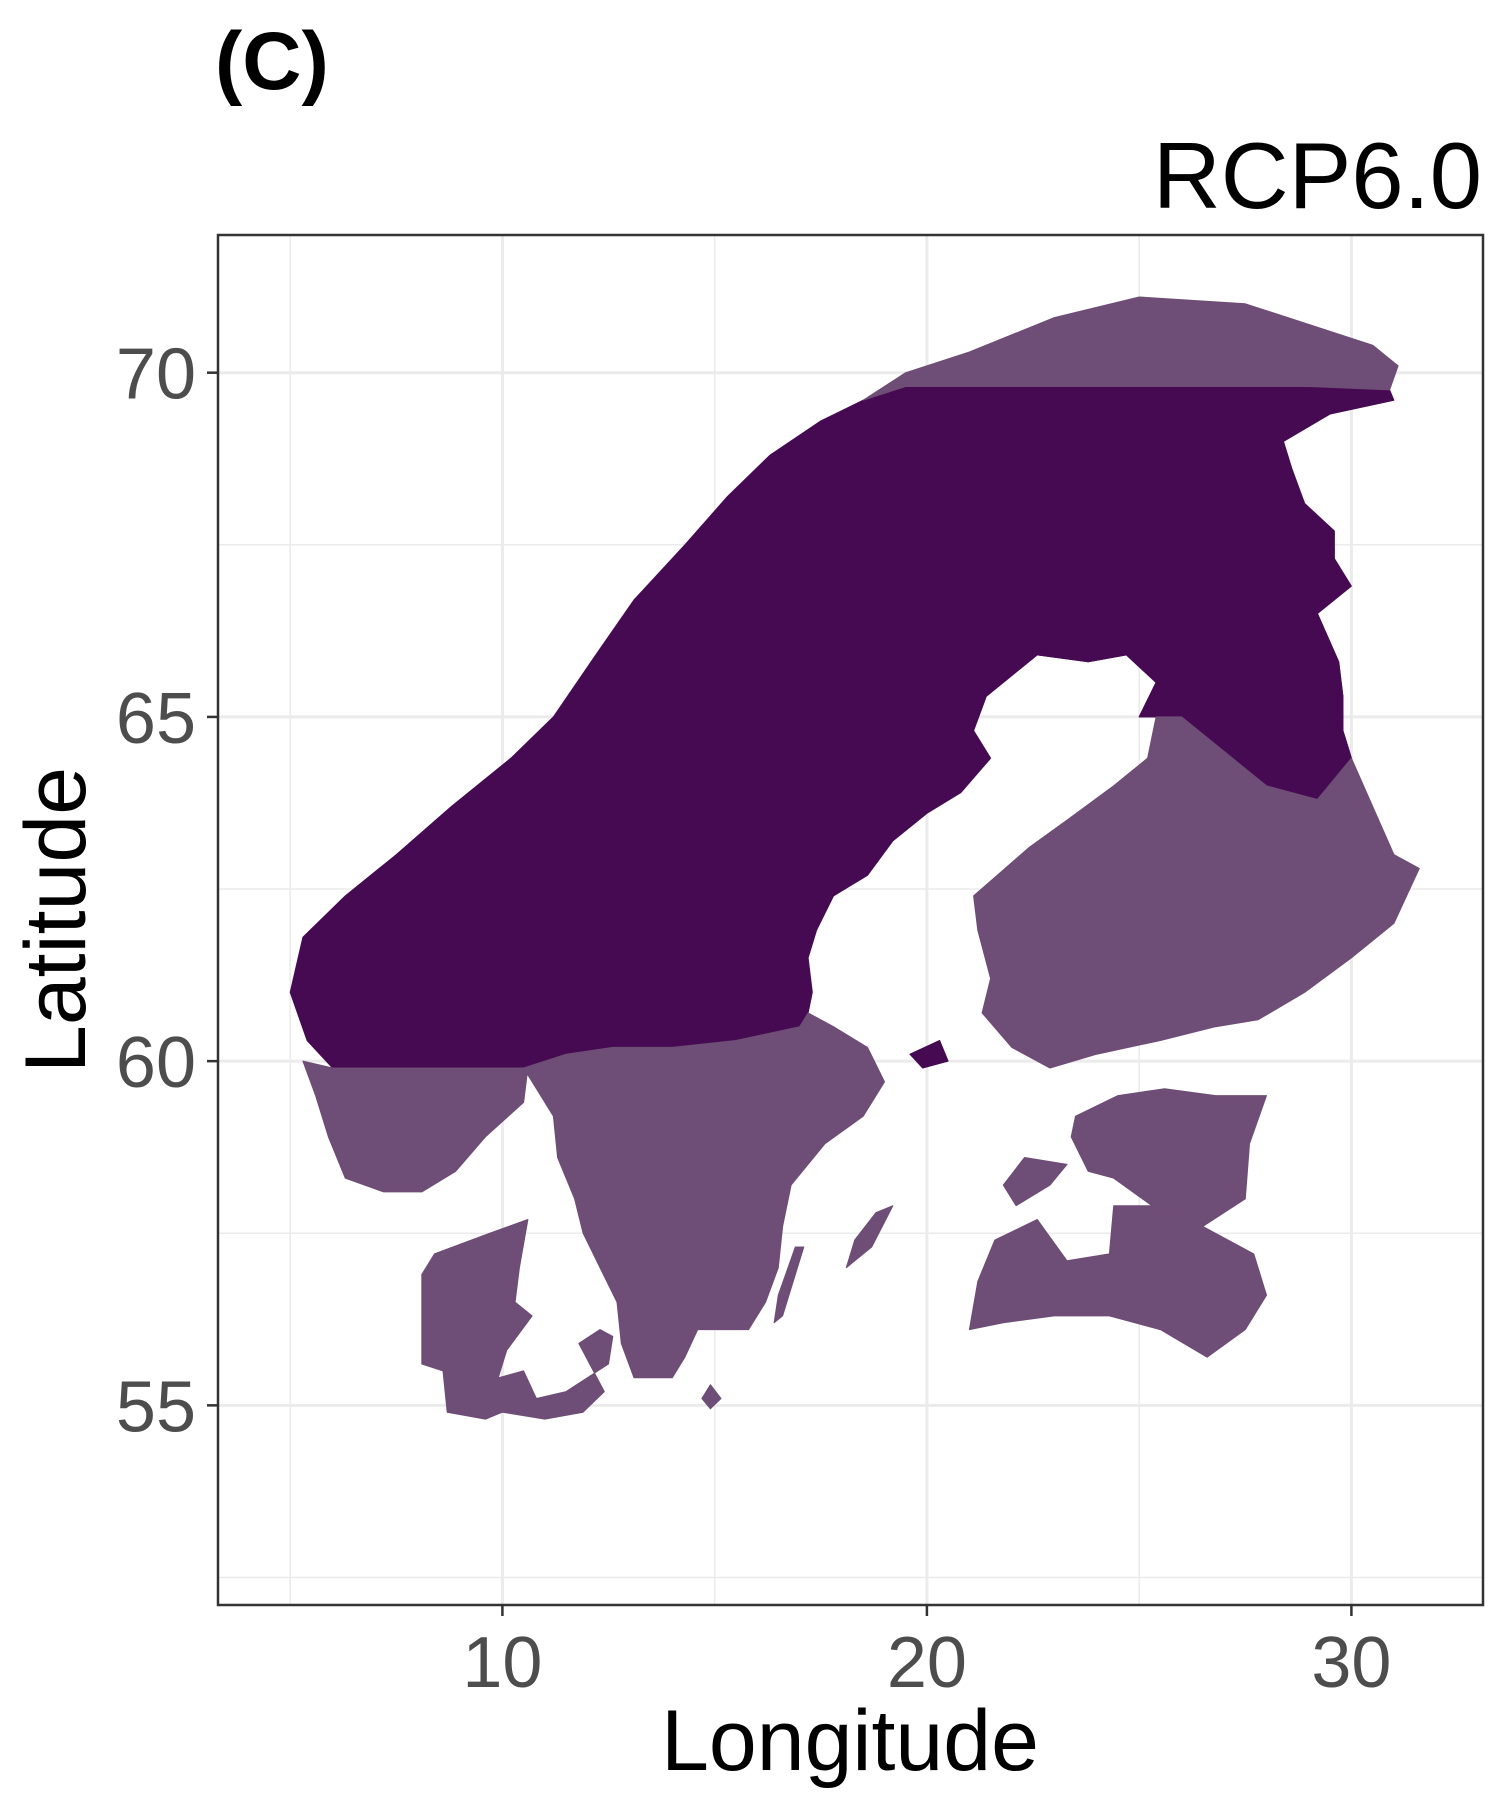 This screenshot has width=1500, height=1800. What do you see at coordinates (56, 920) in the screenshot?
I see `y-axis-title: Latitude` at bounding box center [56, 920].